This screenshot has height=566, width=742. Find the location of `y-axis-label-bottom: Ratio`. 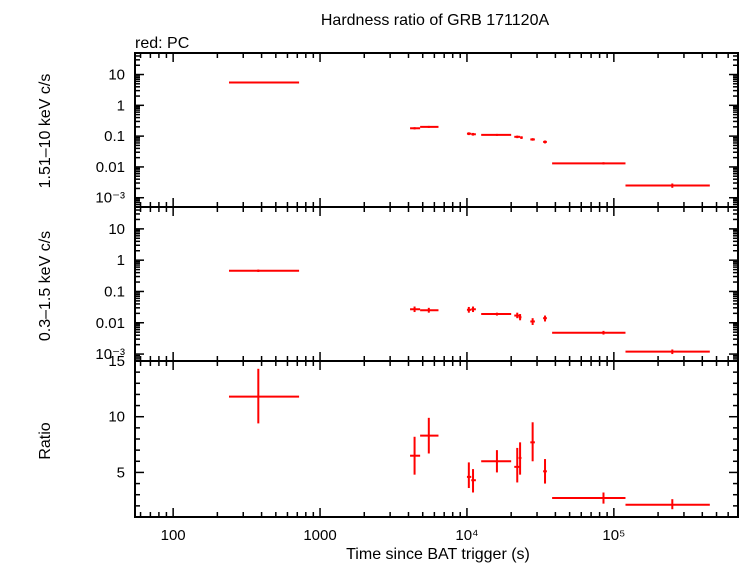

y-axis-label-bottom: Ratio is located at coordinates (45, 440).